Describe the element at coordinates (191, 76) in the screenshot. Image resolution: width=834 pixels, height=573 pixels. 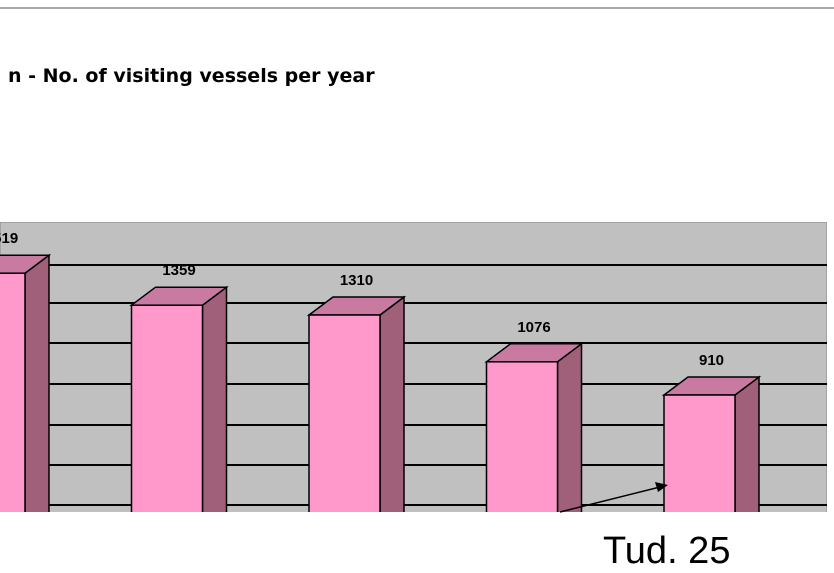
I see `chart-title: n - No. of visiting vessels per year` at that location.